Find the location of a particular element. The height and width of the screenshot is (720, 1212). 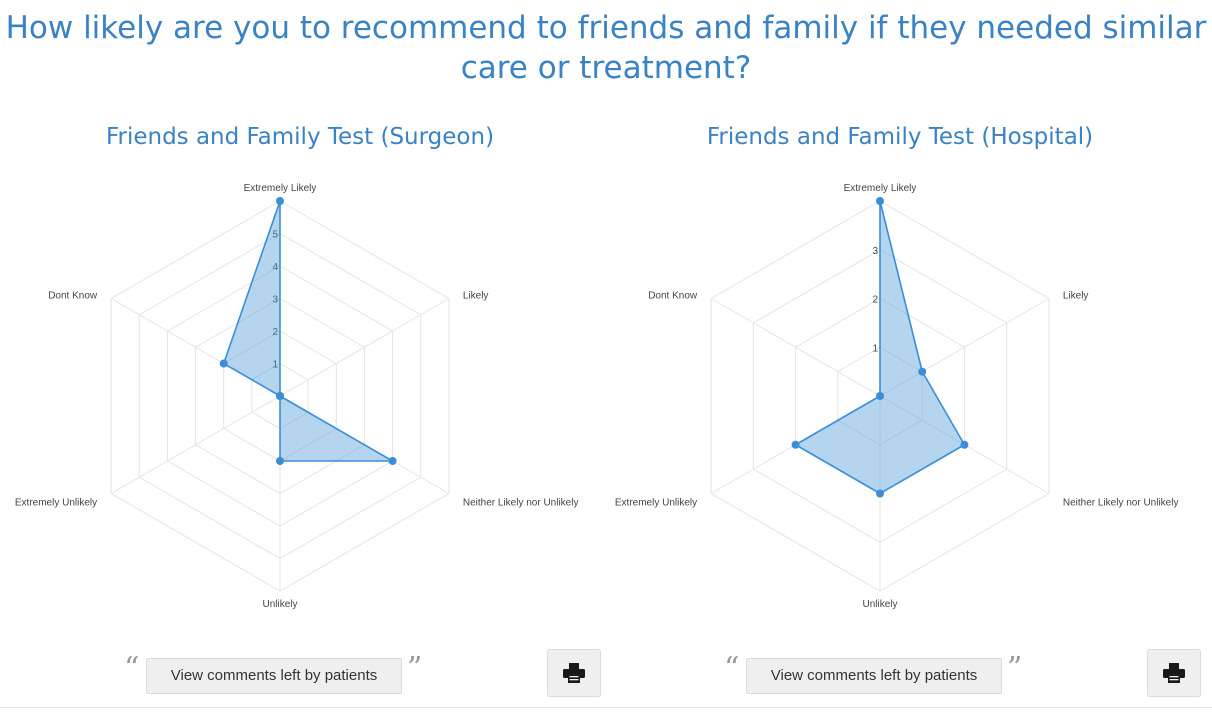

bottom-divider is located at coordinates (606, 707).